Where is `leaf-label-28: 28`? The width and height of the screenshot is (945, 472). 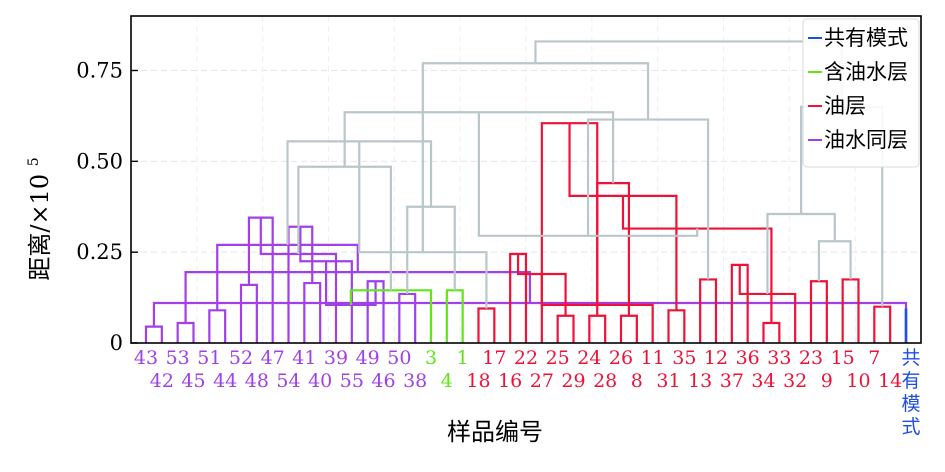 leaf-label-28: 28 is located at coordinates (605, 381).